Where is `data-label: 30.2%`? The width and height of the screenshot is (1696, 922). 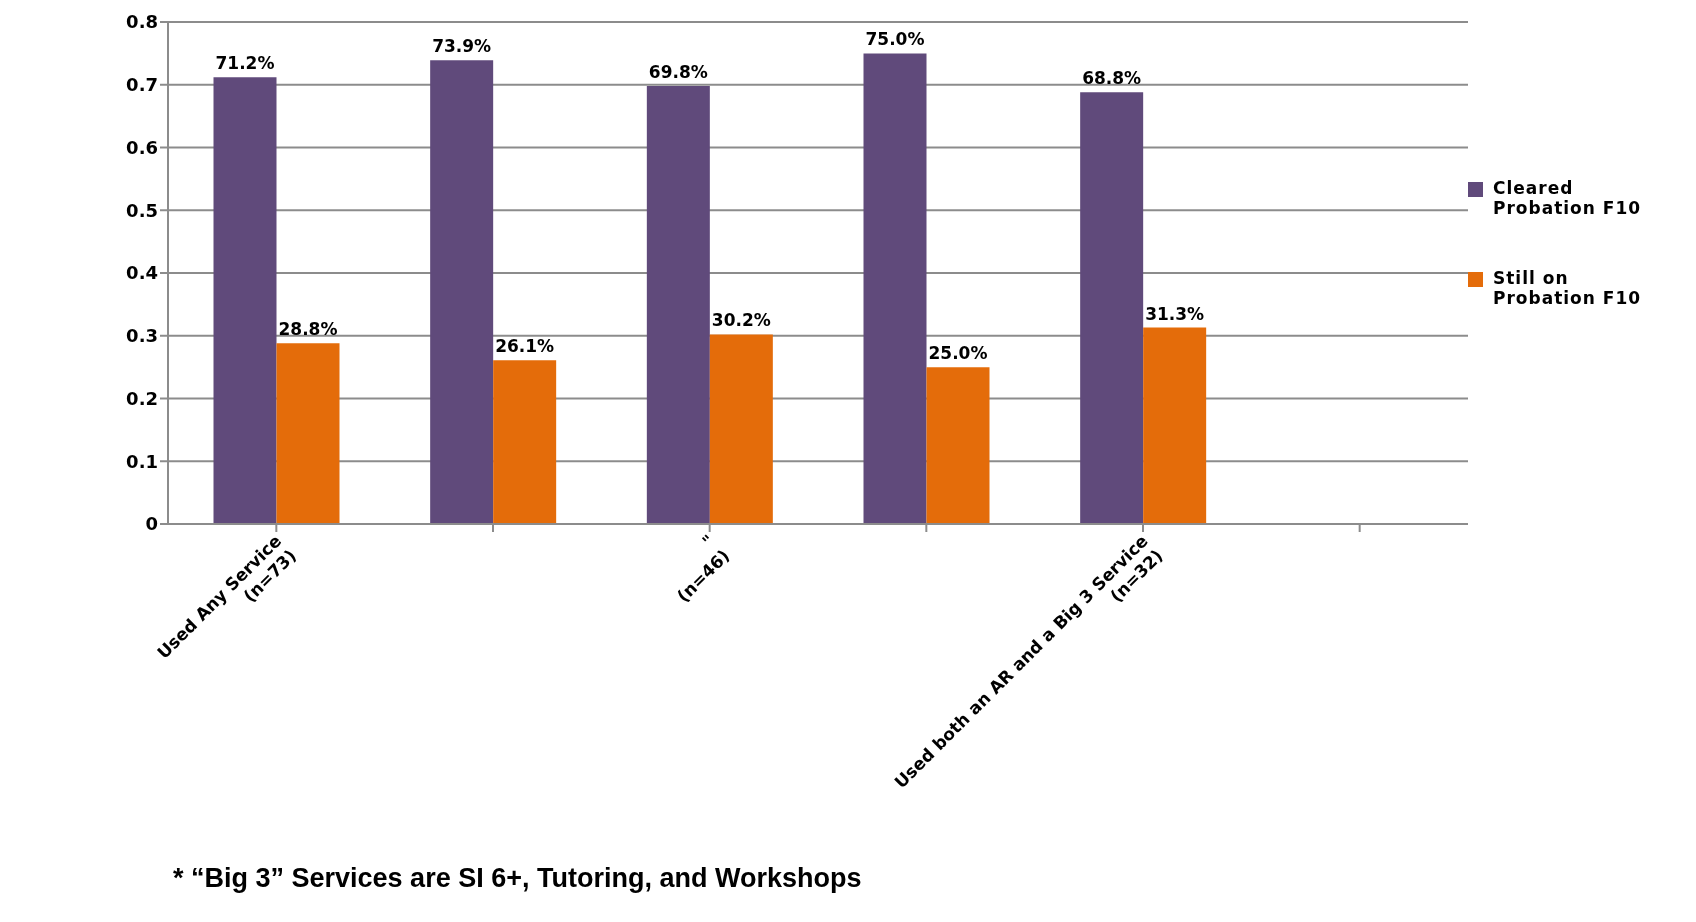 data-label: 30.2% is located at coordinates (741, 320).